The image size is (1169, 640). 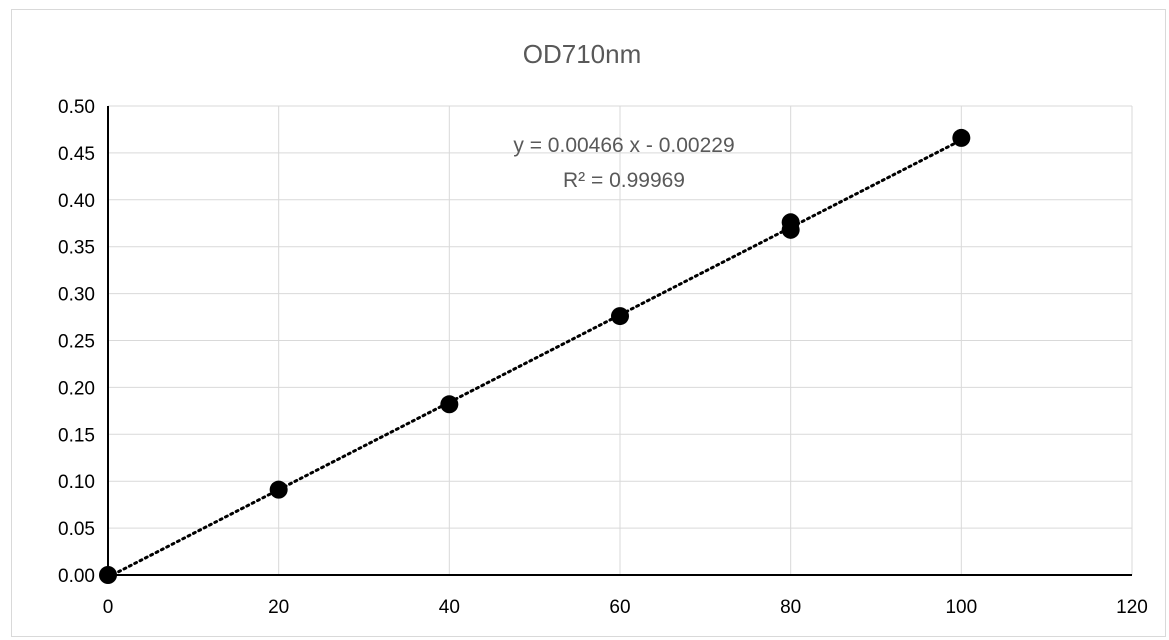 I want to click on y-tick-label: 0.05, so click(x=76, y=529).